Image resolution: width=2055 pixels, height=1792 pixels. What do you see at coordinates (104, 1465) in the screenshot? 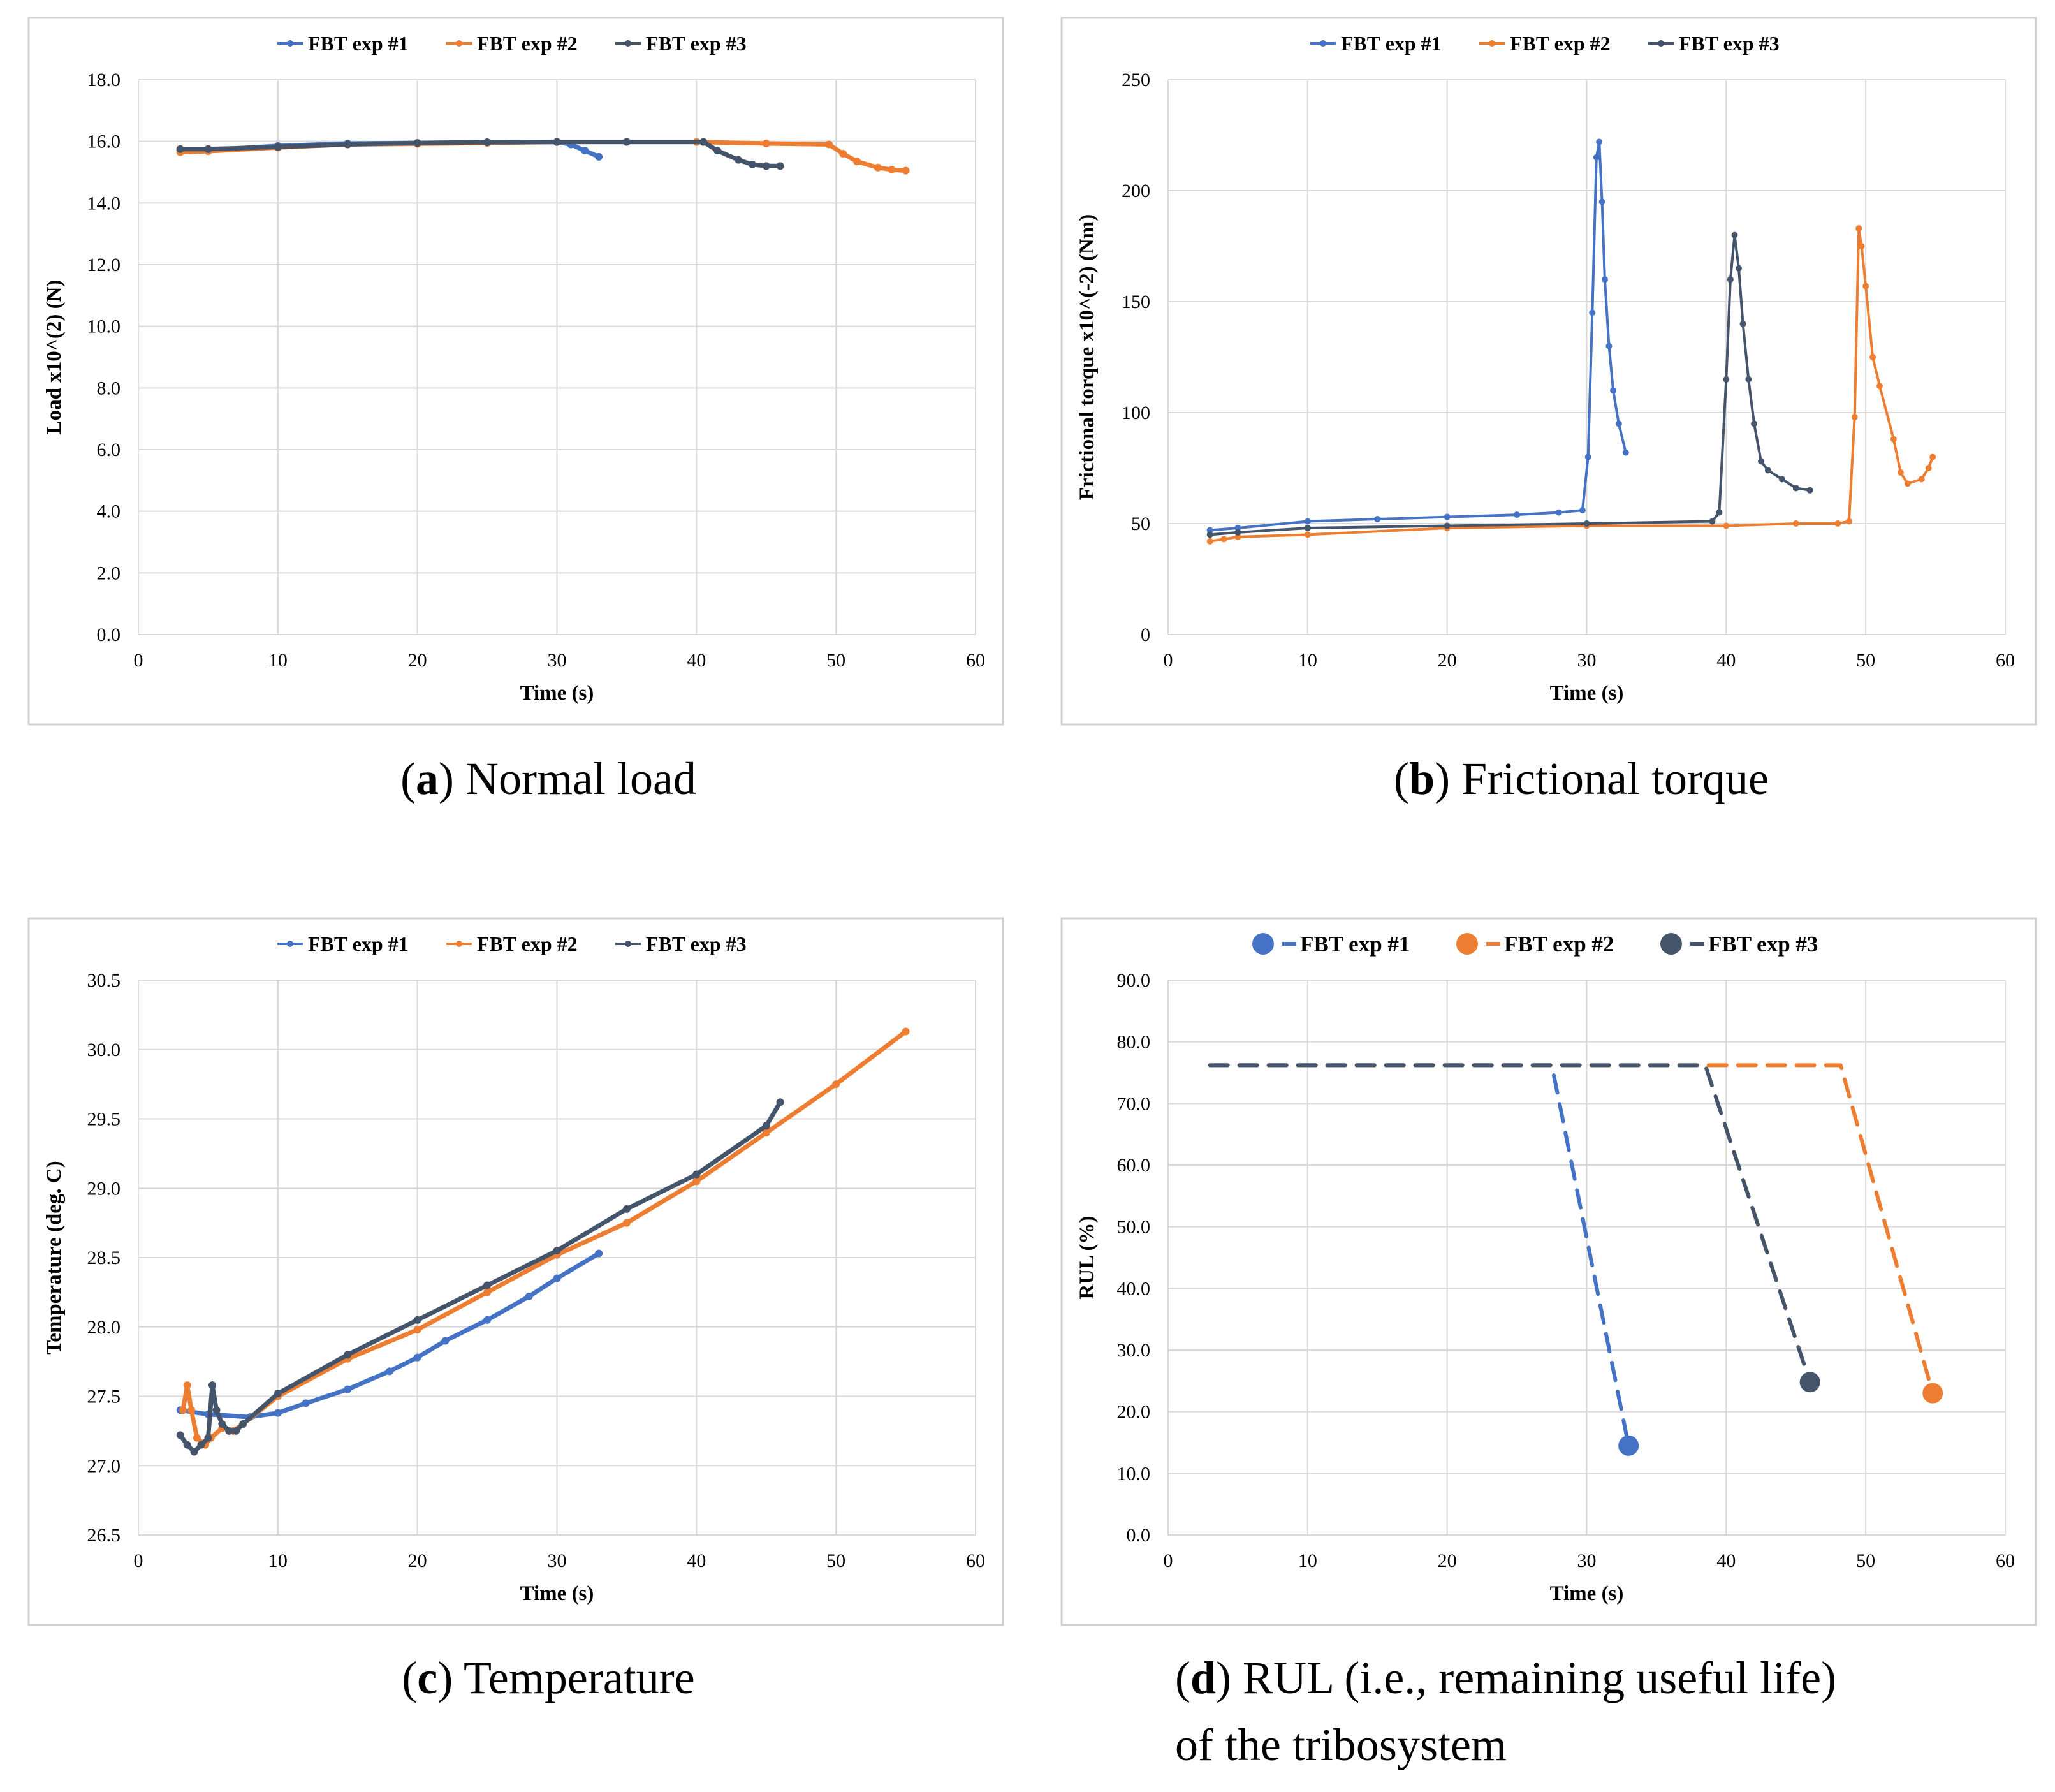
I see `y-tick-label: 27.0` at bounding box center [104, 1465].